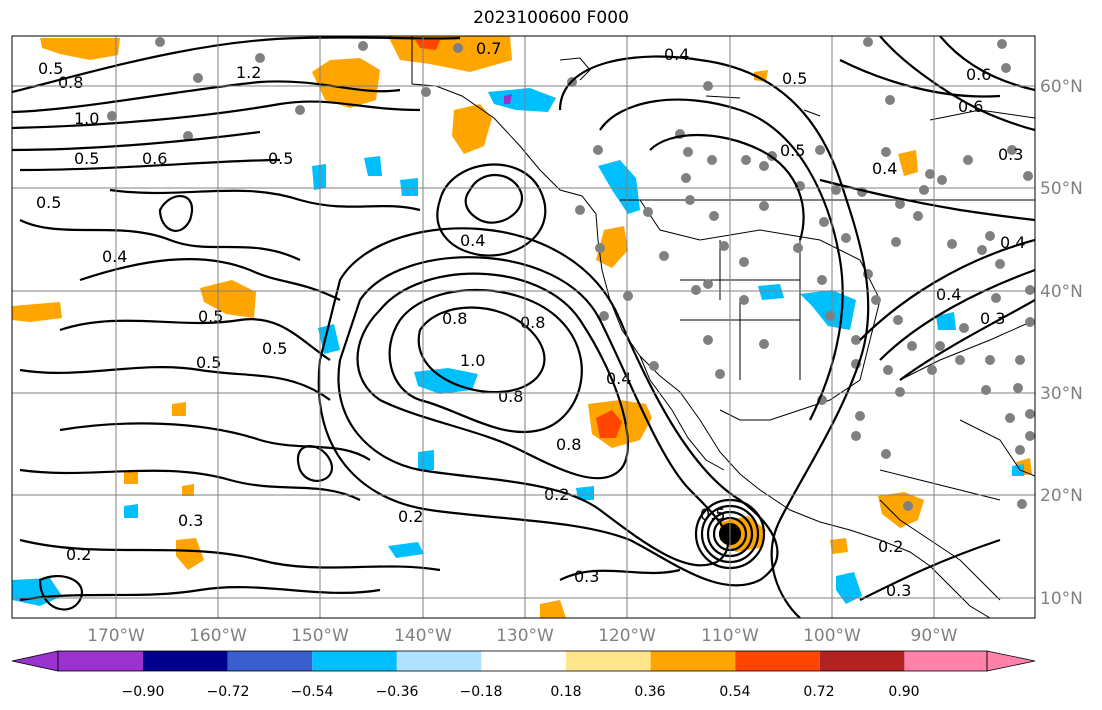  Describe the element at coordinates (423, 636) in the screenshot. I see `lon-label: 140°W` at that location.